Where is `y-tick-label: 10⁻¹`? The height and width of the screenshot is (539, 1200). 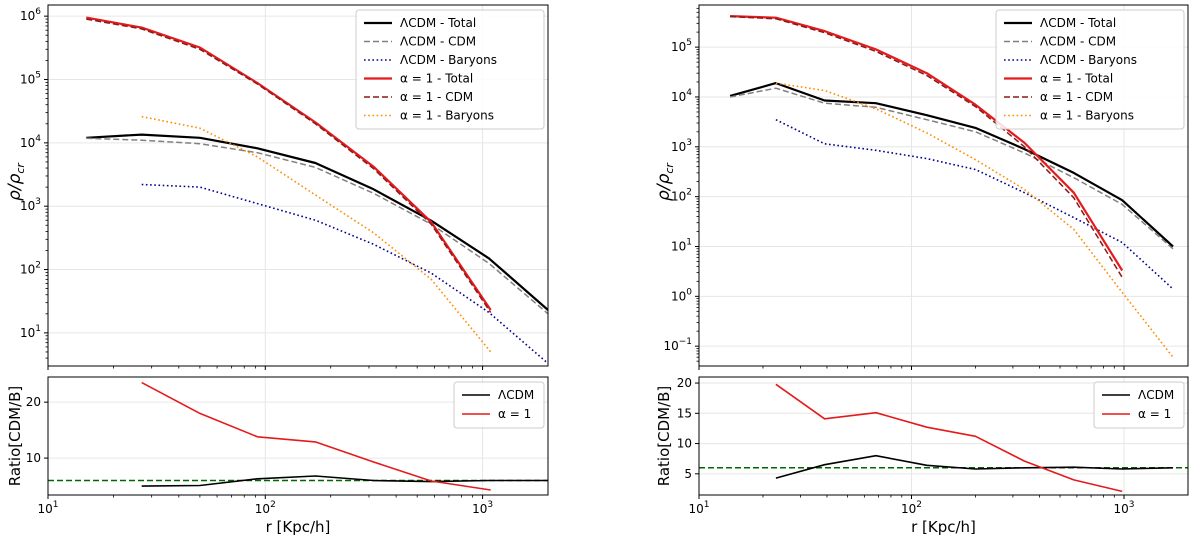 y-tick-label: 10⁻¹ is located at coordinates (677, 345).